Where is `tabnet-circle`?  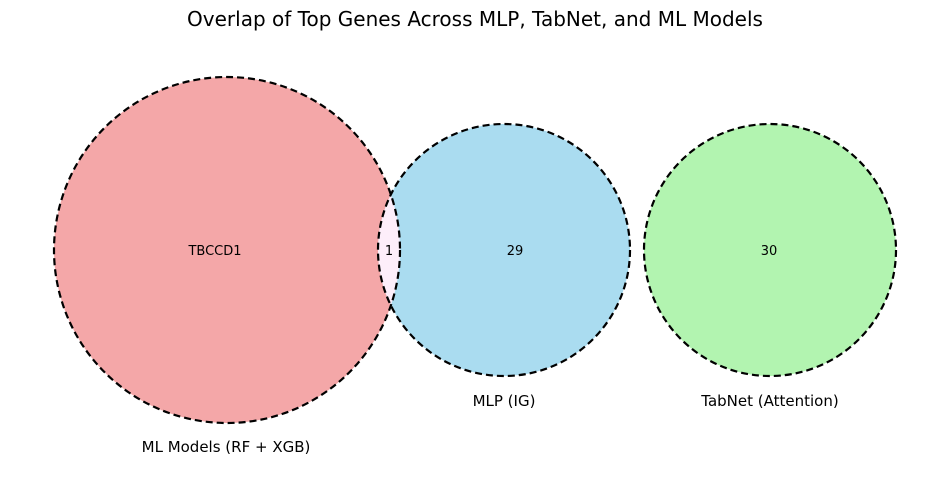 tabnet-circle is located at coordinates (770, 250).